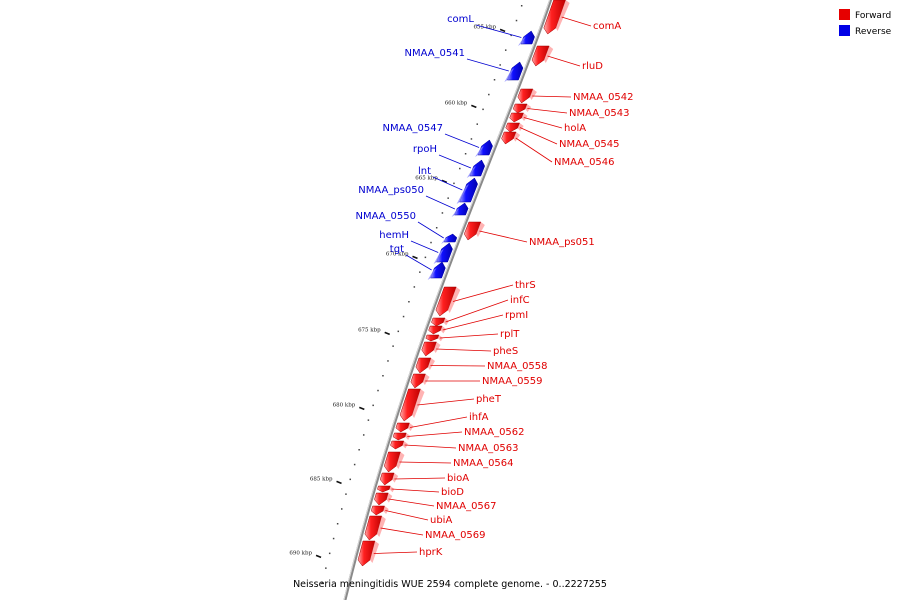  What do you see at coordinates (483, 463) in the screenshot?
I see `forward-gene-label: NMAA_0564` at bounding box center [483, 463].